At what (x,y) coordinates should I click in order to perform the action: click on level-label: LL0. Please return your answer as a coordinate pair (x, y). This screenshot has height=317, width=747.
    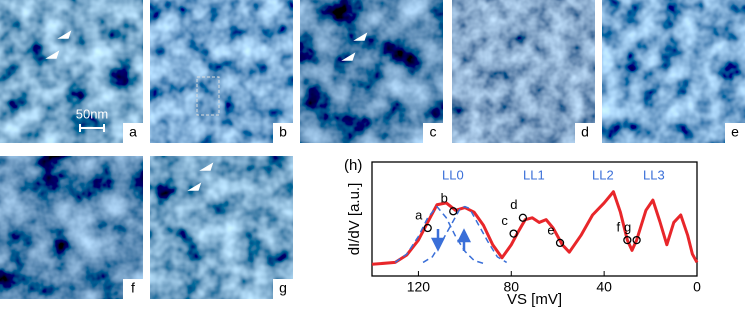
    Looking at the image, I should click on (453, 174).